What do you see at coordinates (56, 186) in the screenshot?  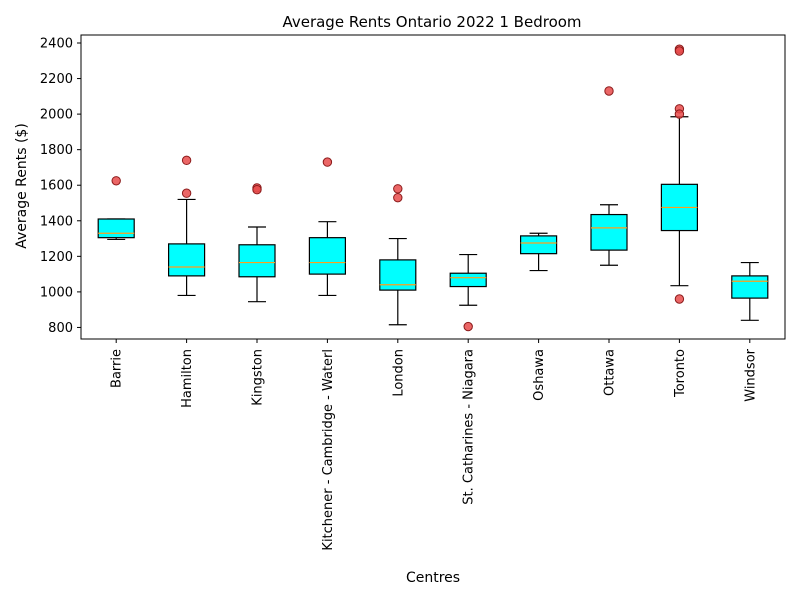 I see `y-tick-label: 1600` at bounding box center [56, 186].